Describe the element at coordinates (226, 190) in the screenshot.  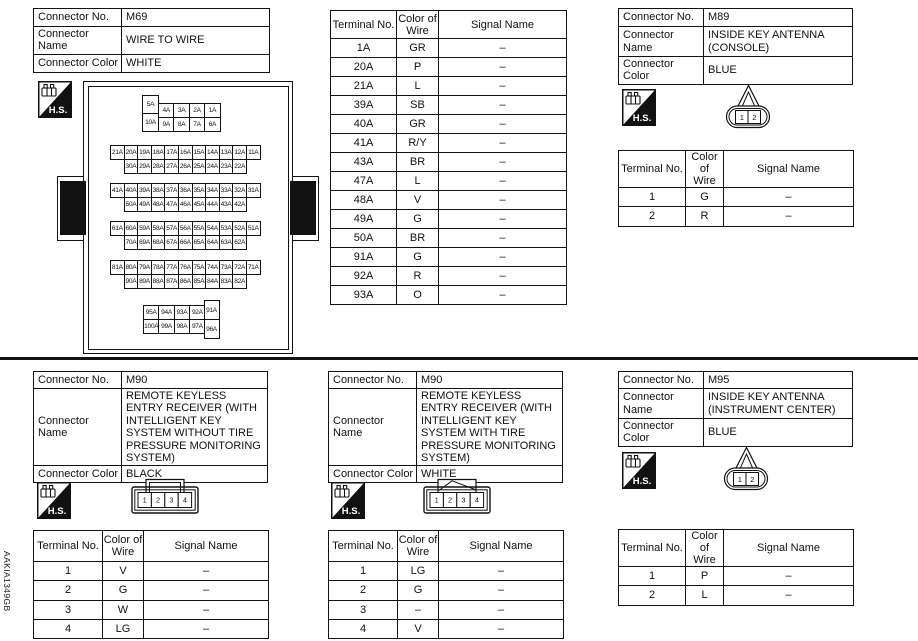
I see `pin-33A: 33A` at that location.